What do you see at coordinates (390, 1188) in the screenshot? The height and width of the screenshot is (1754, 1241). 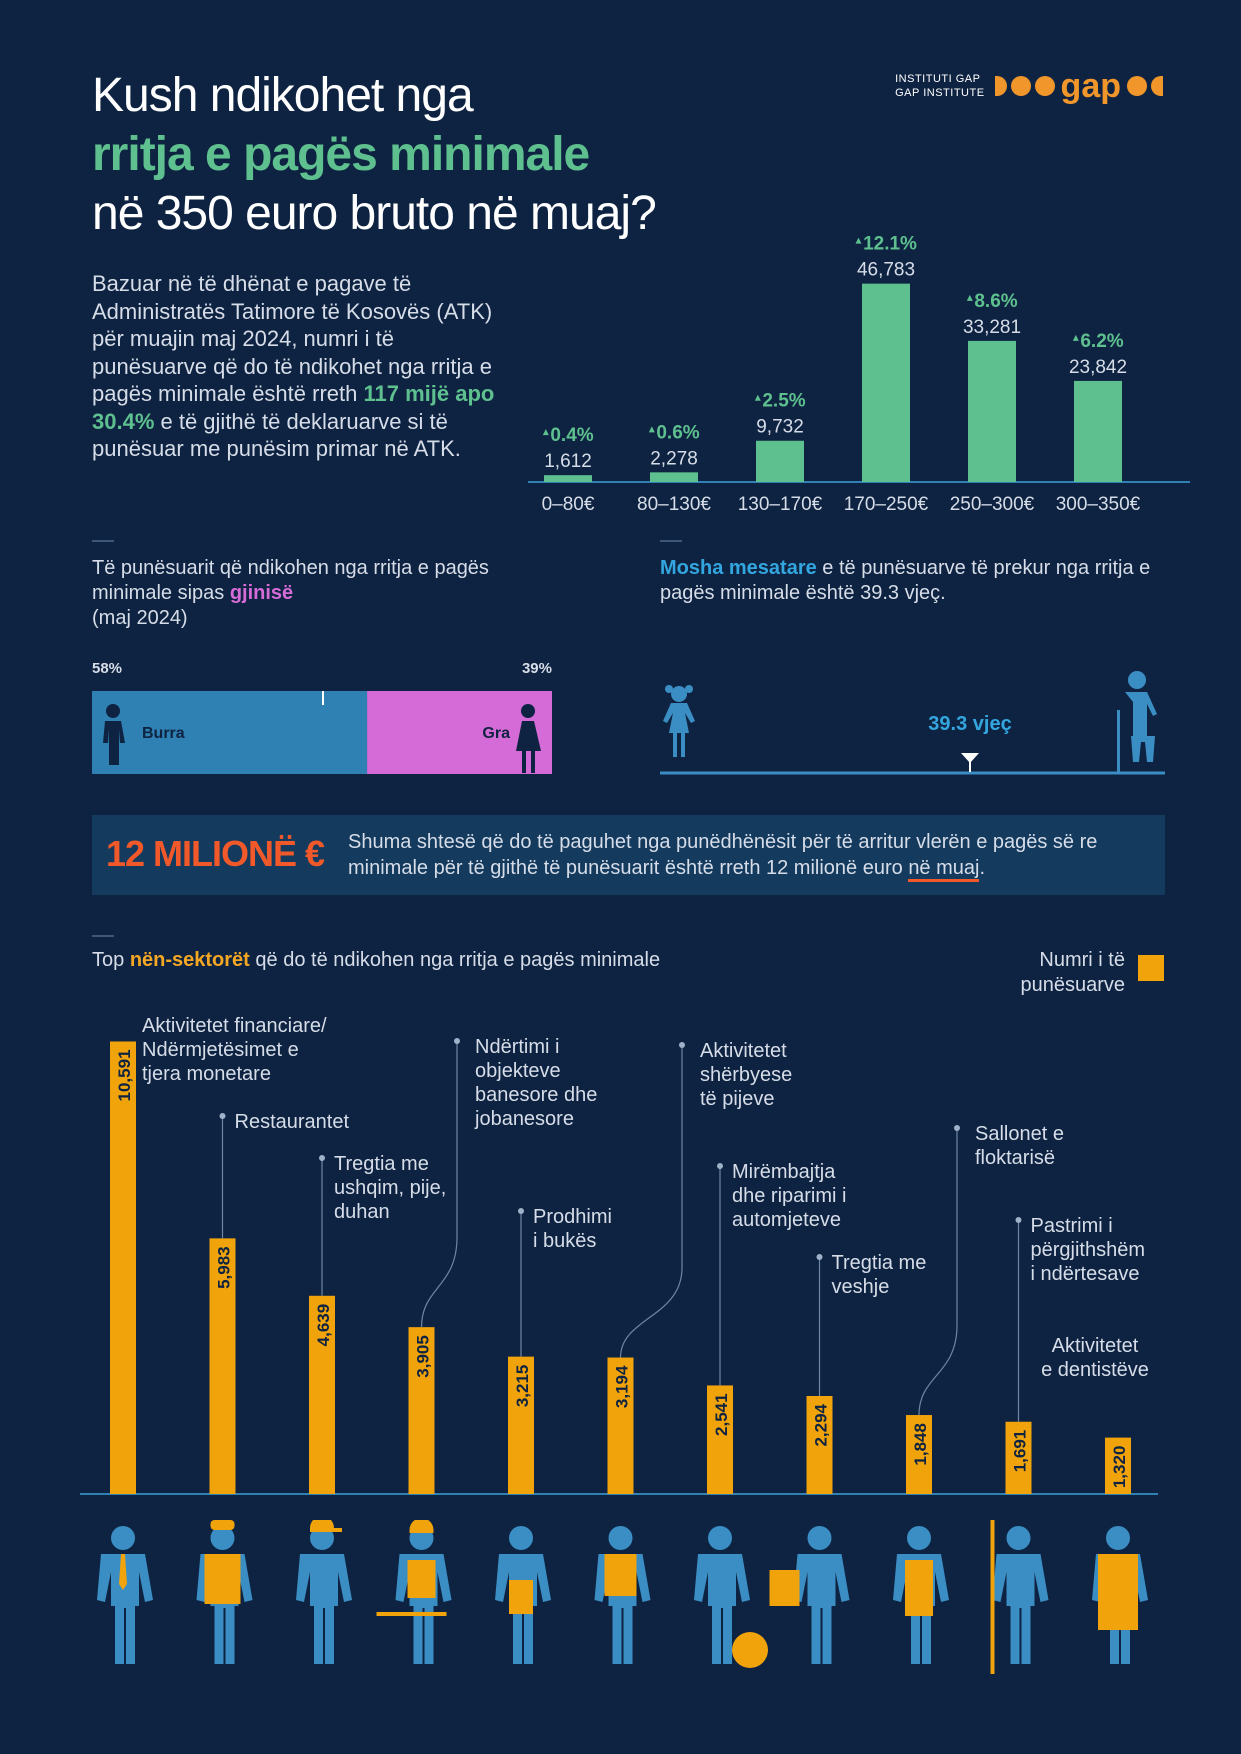 I see `sector-category-label: Tregtia me ushqim, pije, duhan` at bounding box center [390, 1188].